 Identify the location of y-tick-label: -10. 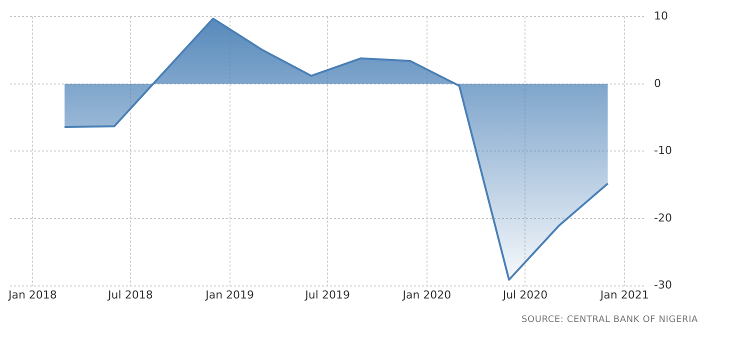
(663, 151).